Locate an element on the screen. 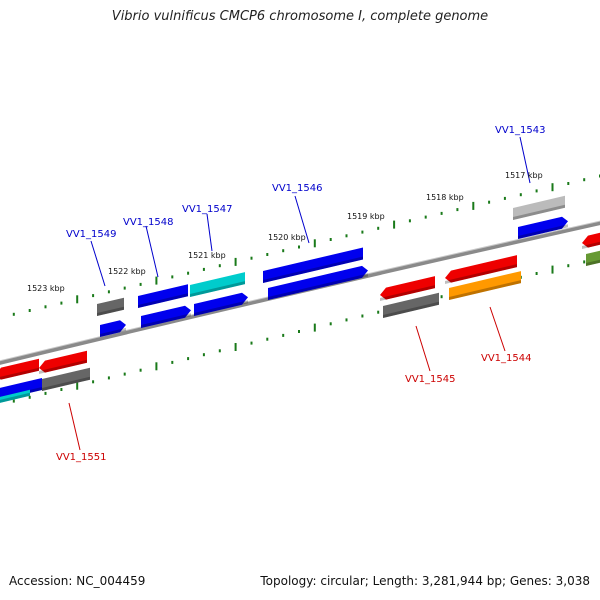 The width and height of the screenshot is (600, 600). gene-gray-small-outer-shade is located at coordinates (110, 311).